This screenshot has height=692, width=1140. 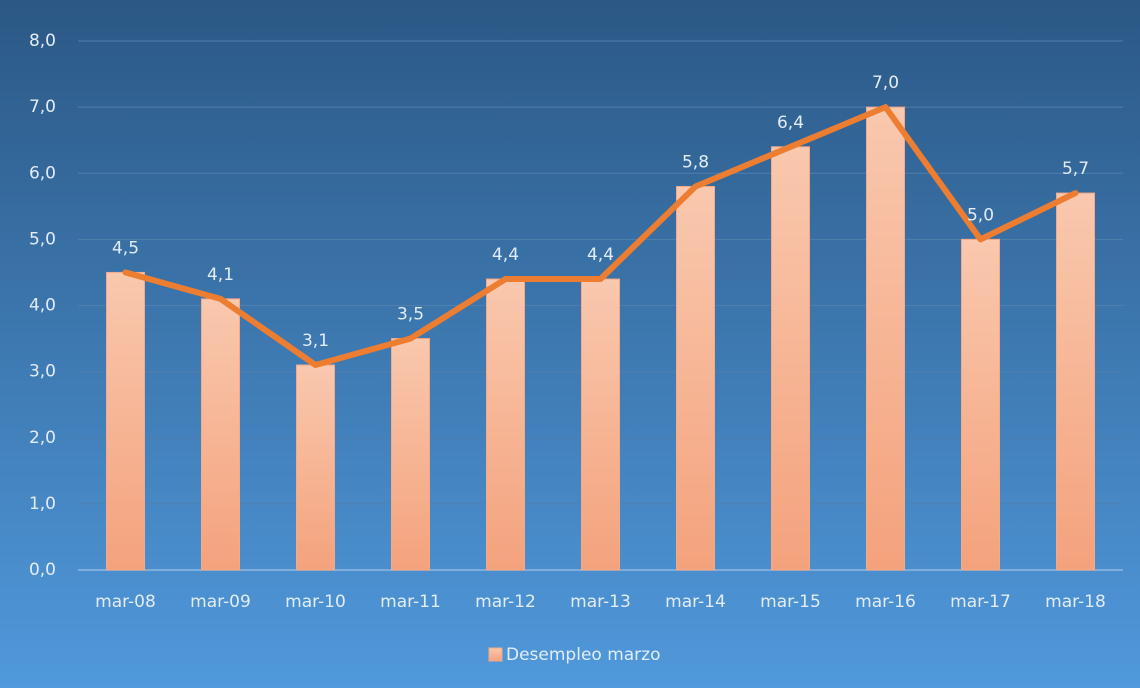 What do you see at coordinates (220, 602) in the screenshot?
I see `x-tick-label: mar-09` at bounding box center [220, 602].